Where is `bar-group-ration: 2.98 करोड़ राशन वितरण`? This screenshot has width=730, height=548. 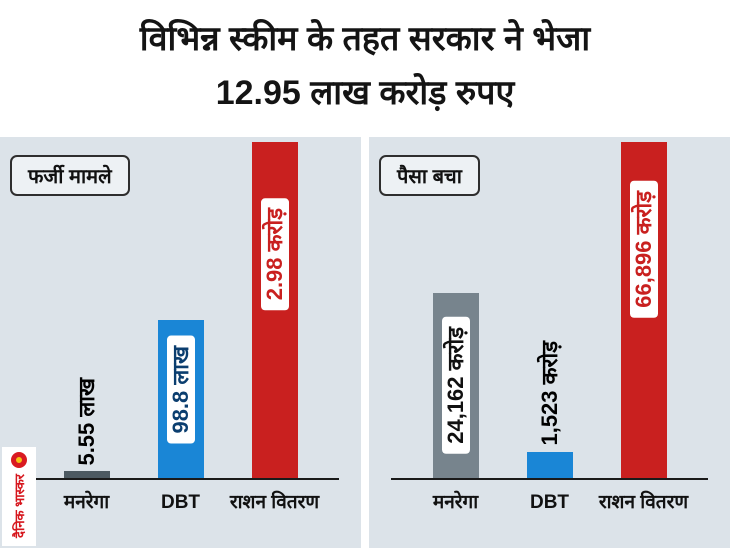
bar-group-ration: 2.98 करोड़ राशन वितरण is located at coordinates (274, 327).